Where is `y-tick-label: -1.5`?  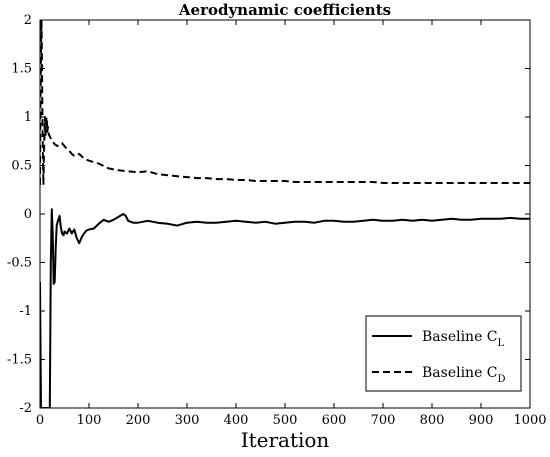
y-tick-label: -1.5 is located at coordinates (19, 360).